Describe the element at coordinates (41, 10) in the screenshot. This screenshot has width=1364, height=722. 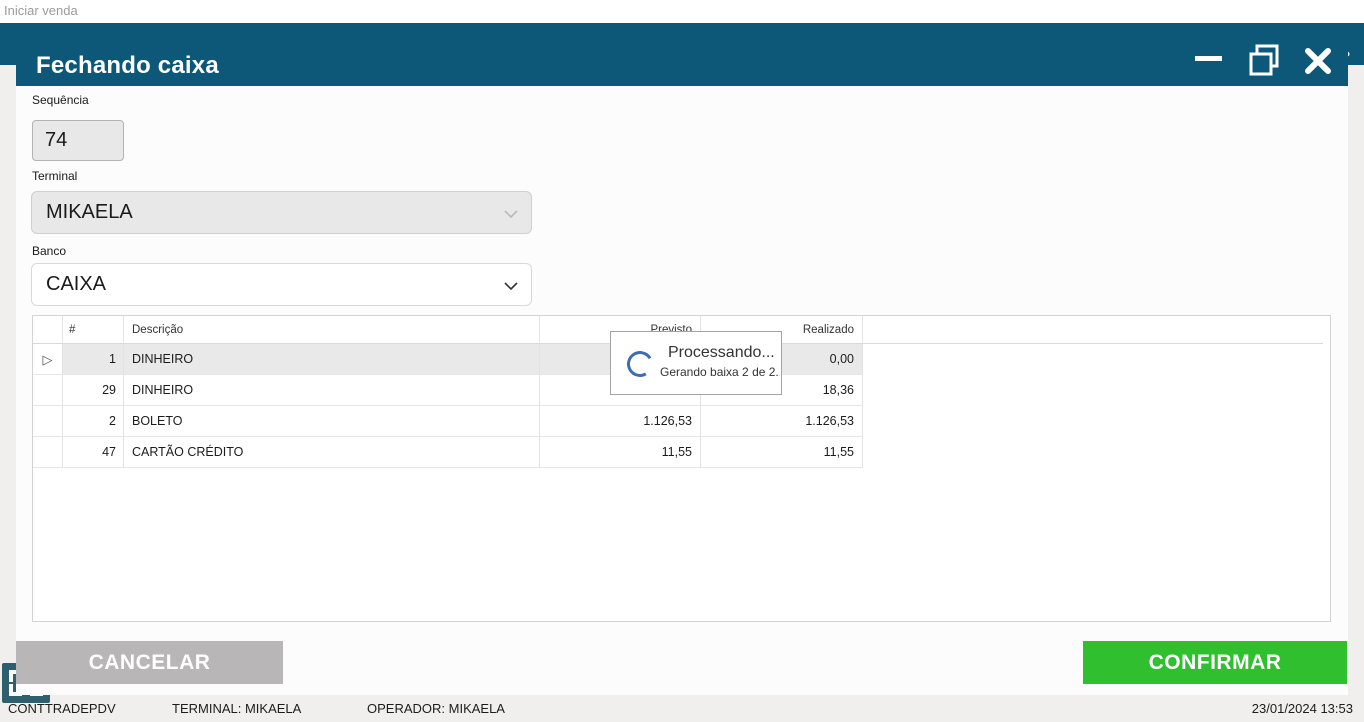
I see `menu-item-iniciar-venda: Iniciar venda` at that location.